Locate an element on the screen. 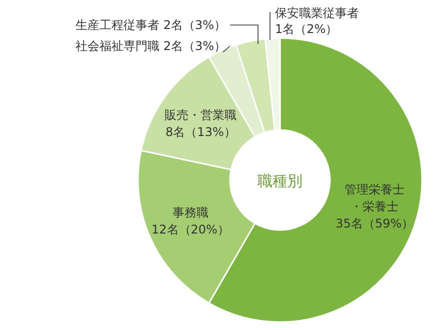  slice-label: 生産工程従事者 2名（3%） is located at coordinates (151, 25).